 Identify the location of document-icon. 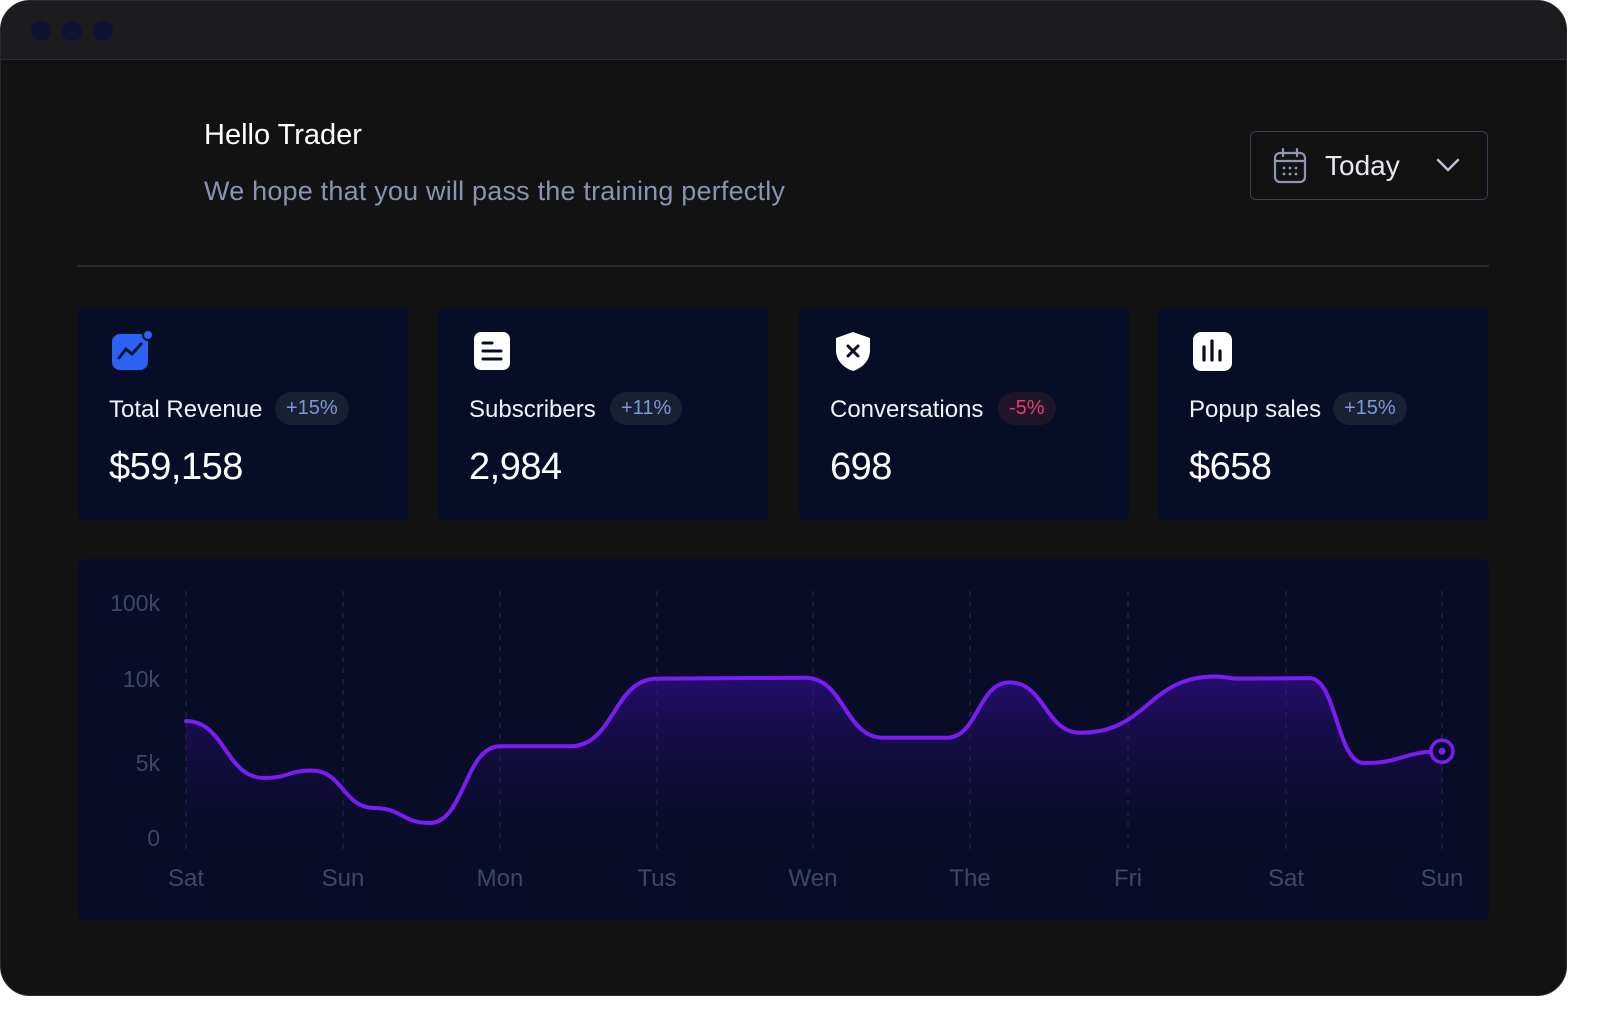
(492, 351).